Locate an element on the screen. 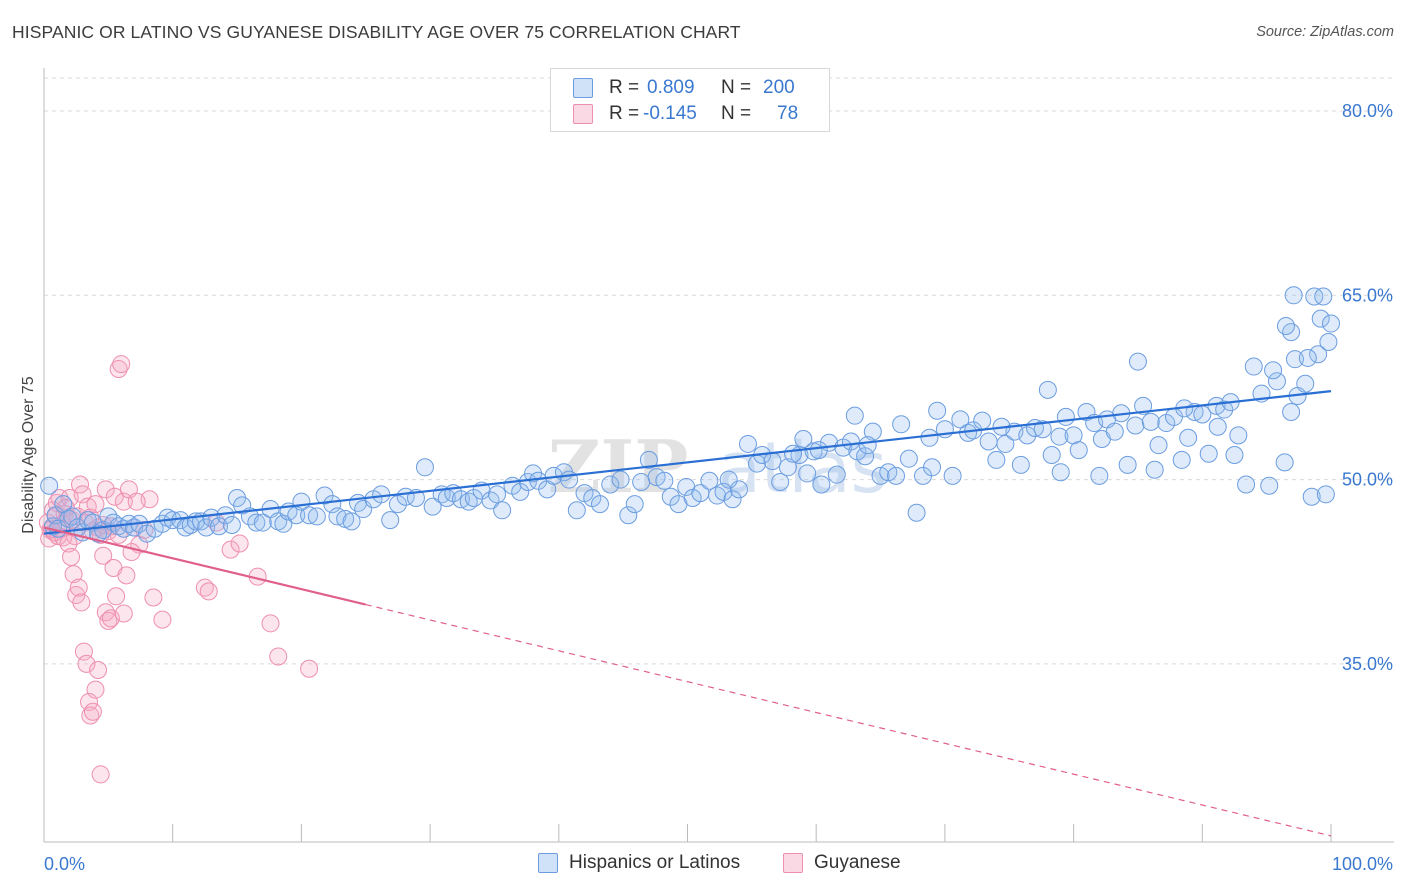  correlation-legend: R = 0.809 N = 200 R = -0.145 N = 78 is located at coordinates (690, 100).